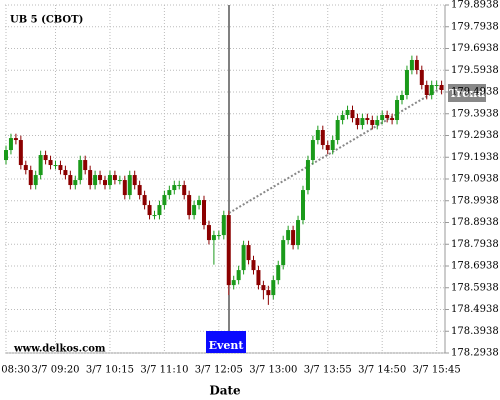  What do you see at coordinates (227, 345) in the screenshot?
I see `event-label: Event` at bounding box center [227, 345].